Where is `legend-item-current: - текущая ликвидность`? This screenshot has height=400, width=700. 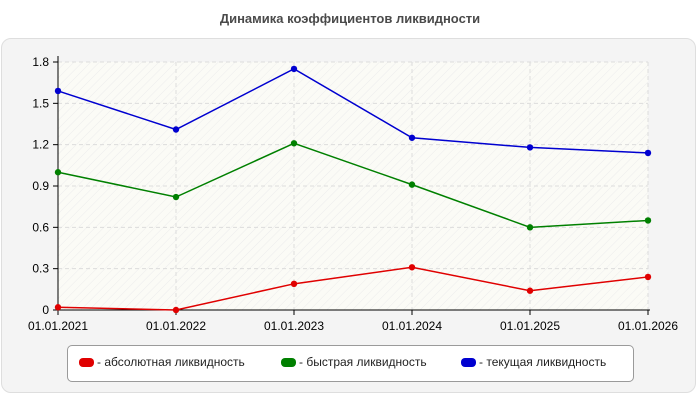 legend-item-current: - текущая ликвидность is located at coordinates (533, 362).